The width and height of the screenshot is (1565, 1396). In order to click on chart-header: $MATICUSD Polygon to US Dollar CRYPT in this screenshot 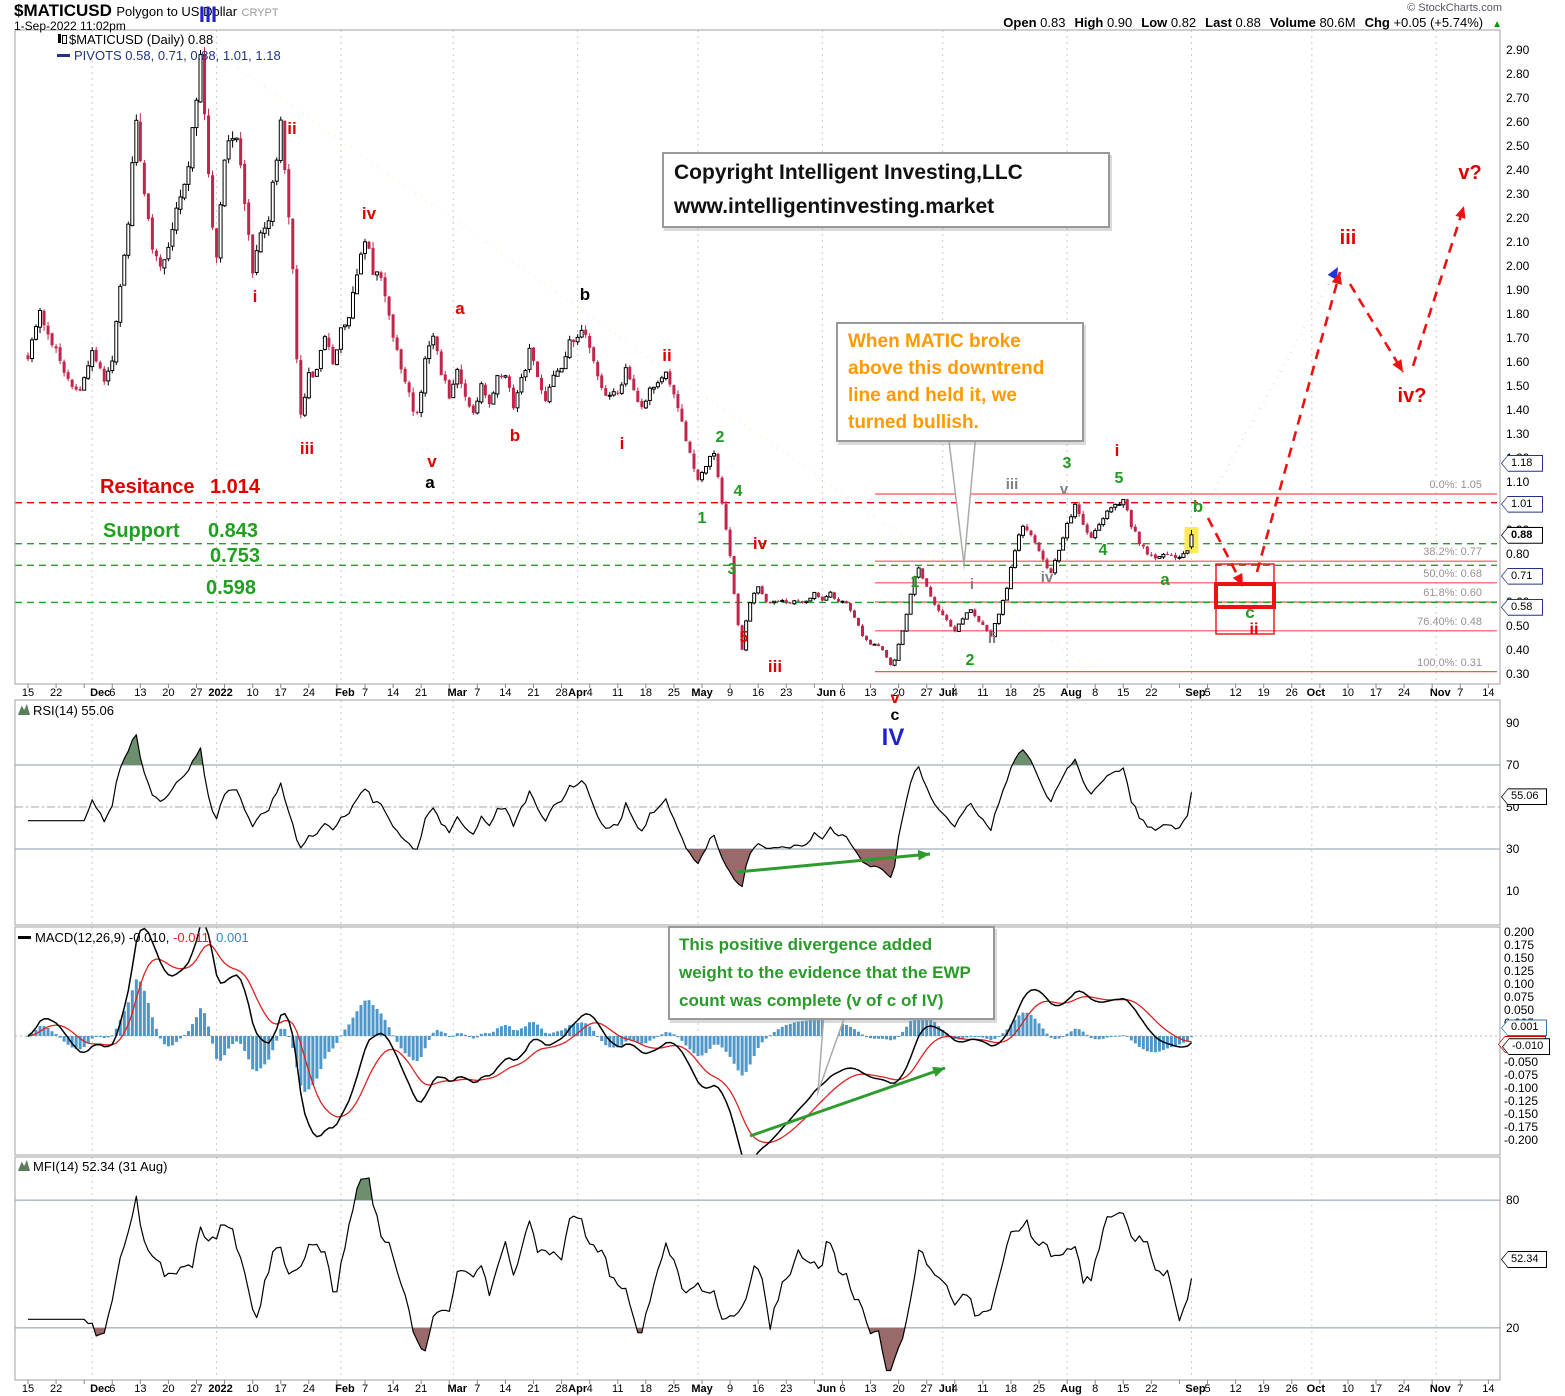, I will do `click(146, 11)`.